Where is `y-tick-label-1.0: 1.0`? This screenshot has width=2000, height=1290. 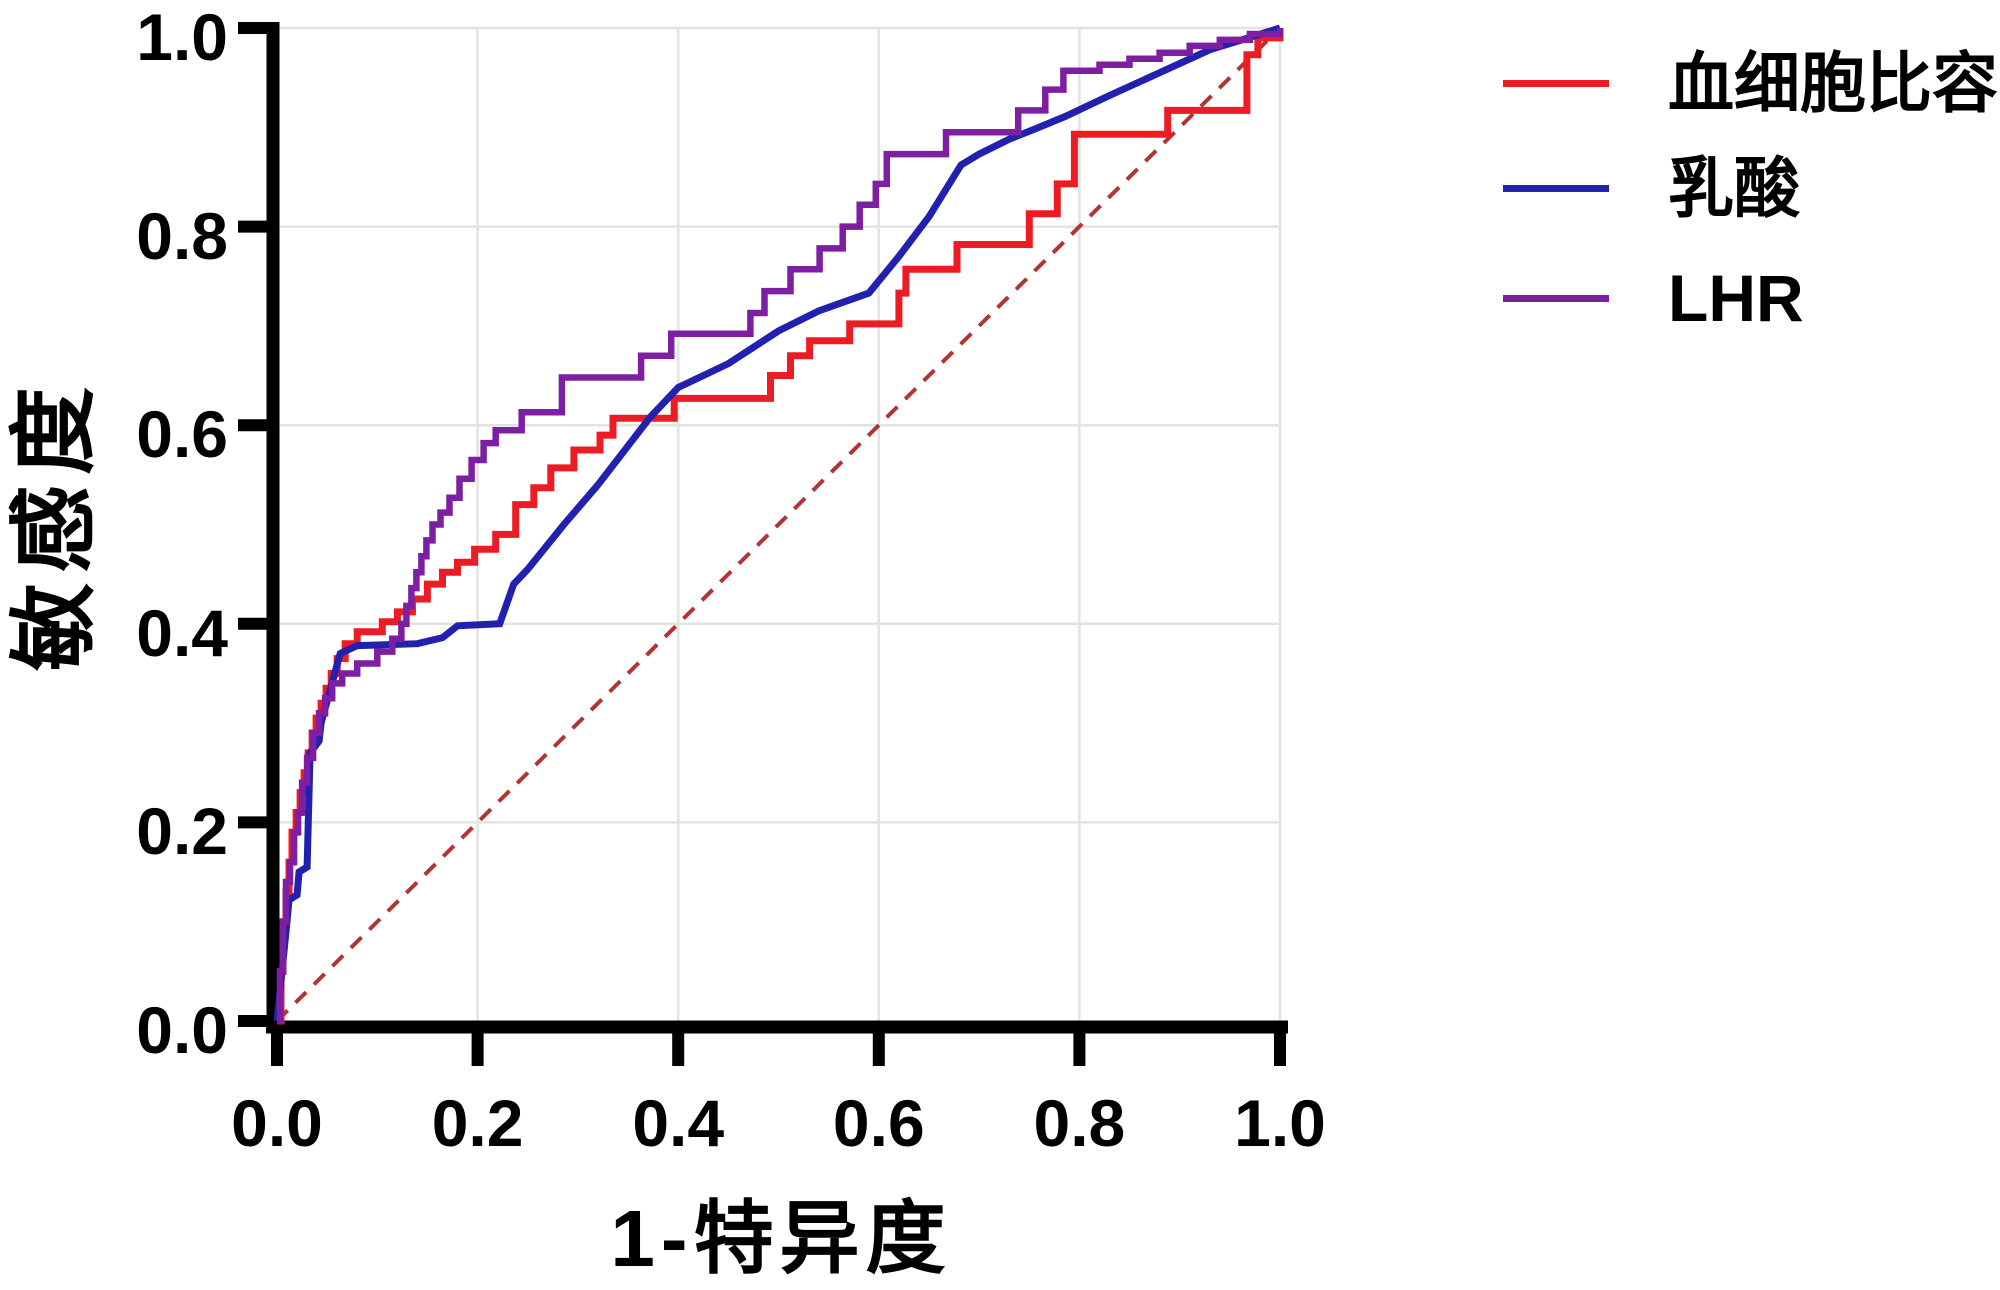 y-tick-label-1.0: 1.0 is located at coordinates (182, 37).